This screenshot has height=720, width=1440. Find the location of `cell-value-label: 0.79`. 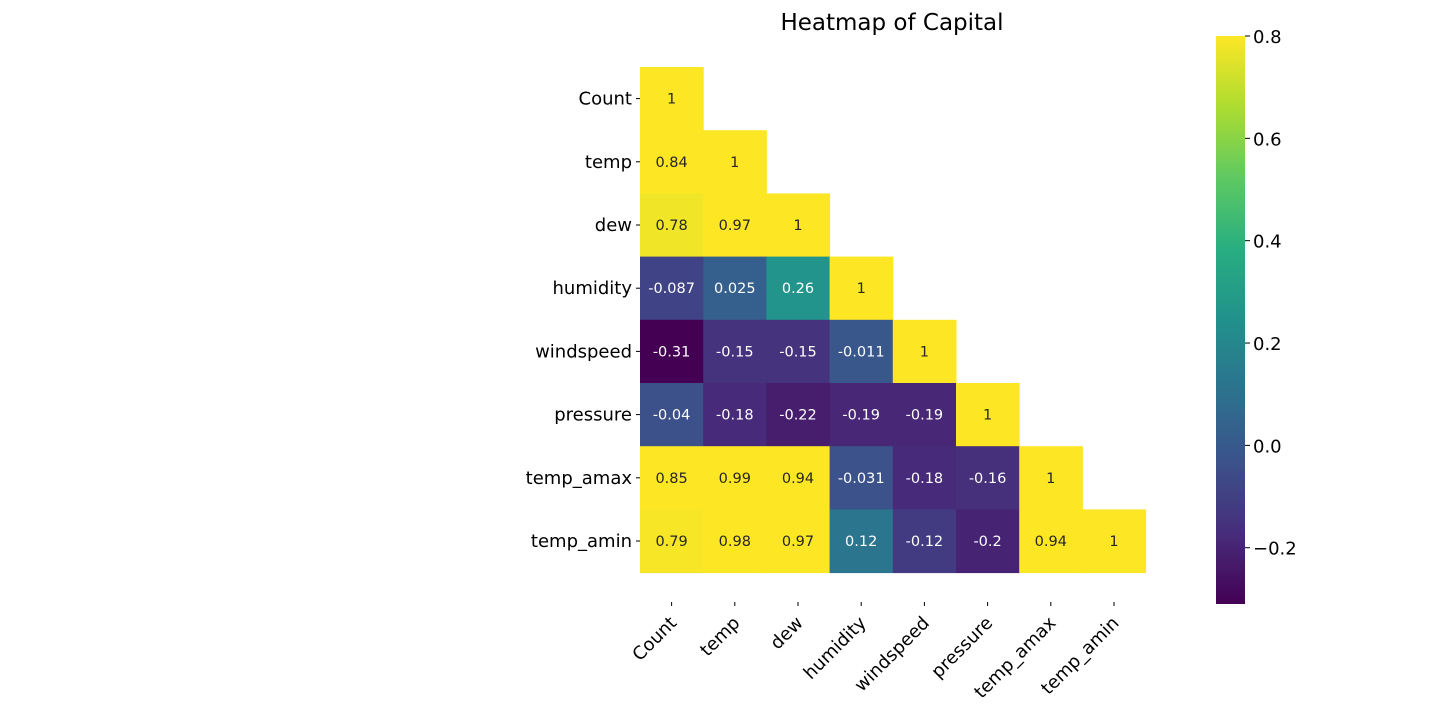

cell-value-label: 0.79 is located at coordinates (671, 542).